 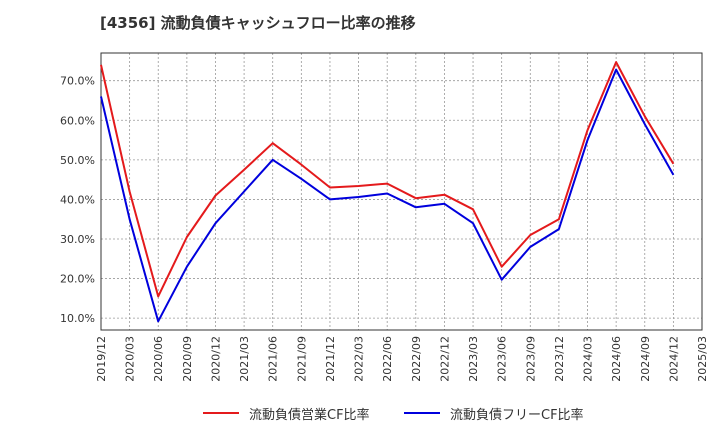 I want to click on x-tick-label: 2022/09, so click(x=416, y=359).